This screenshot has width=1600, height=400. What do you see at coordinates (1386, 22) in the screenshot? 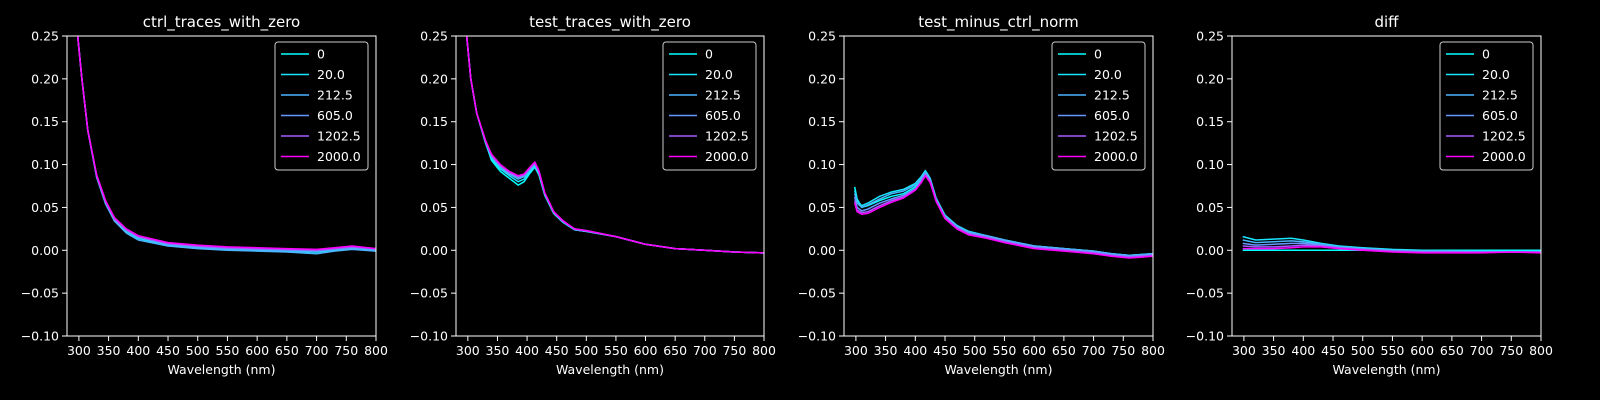
I see `chart-title: diff` at bounding box center [1386, 22].